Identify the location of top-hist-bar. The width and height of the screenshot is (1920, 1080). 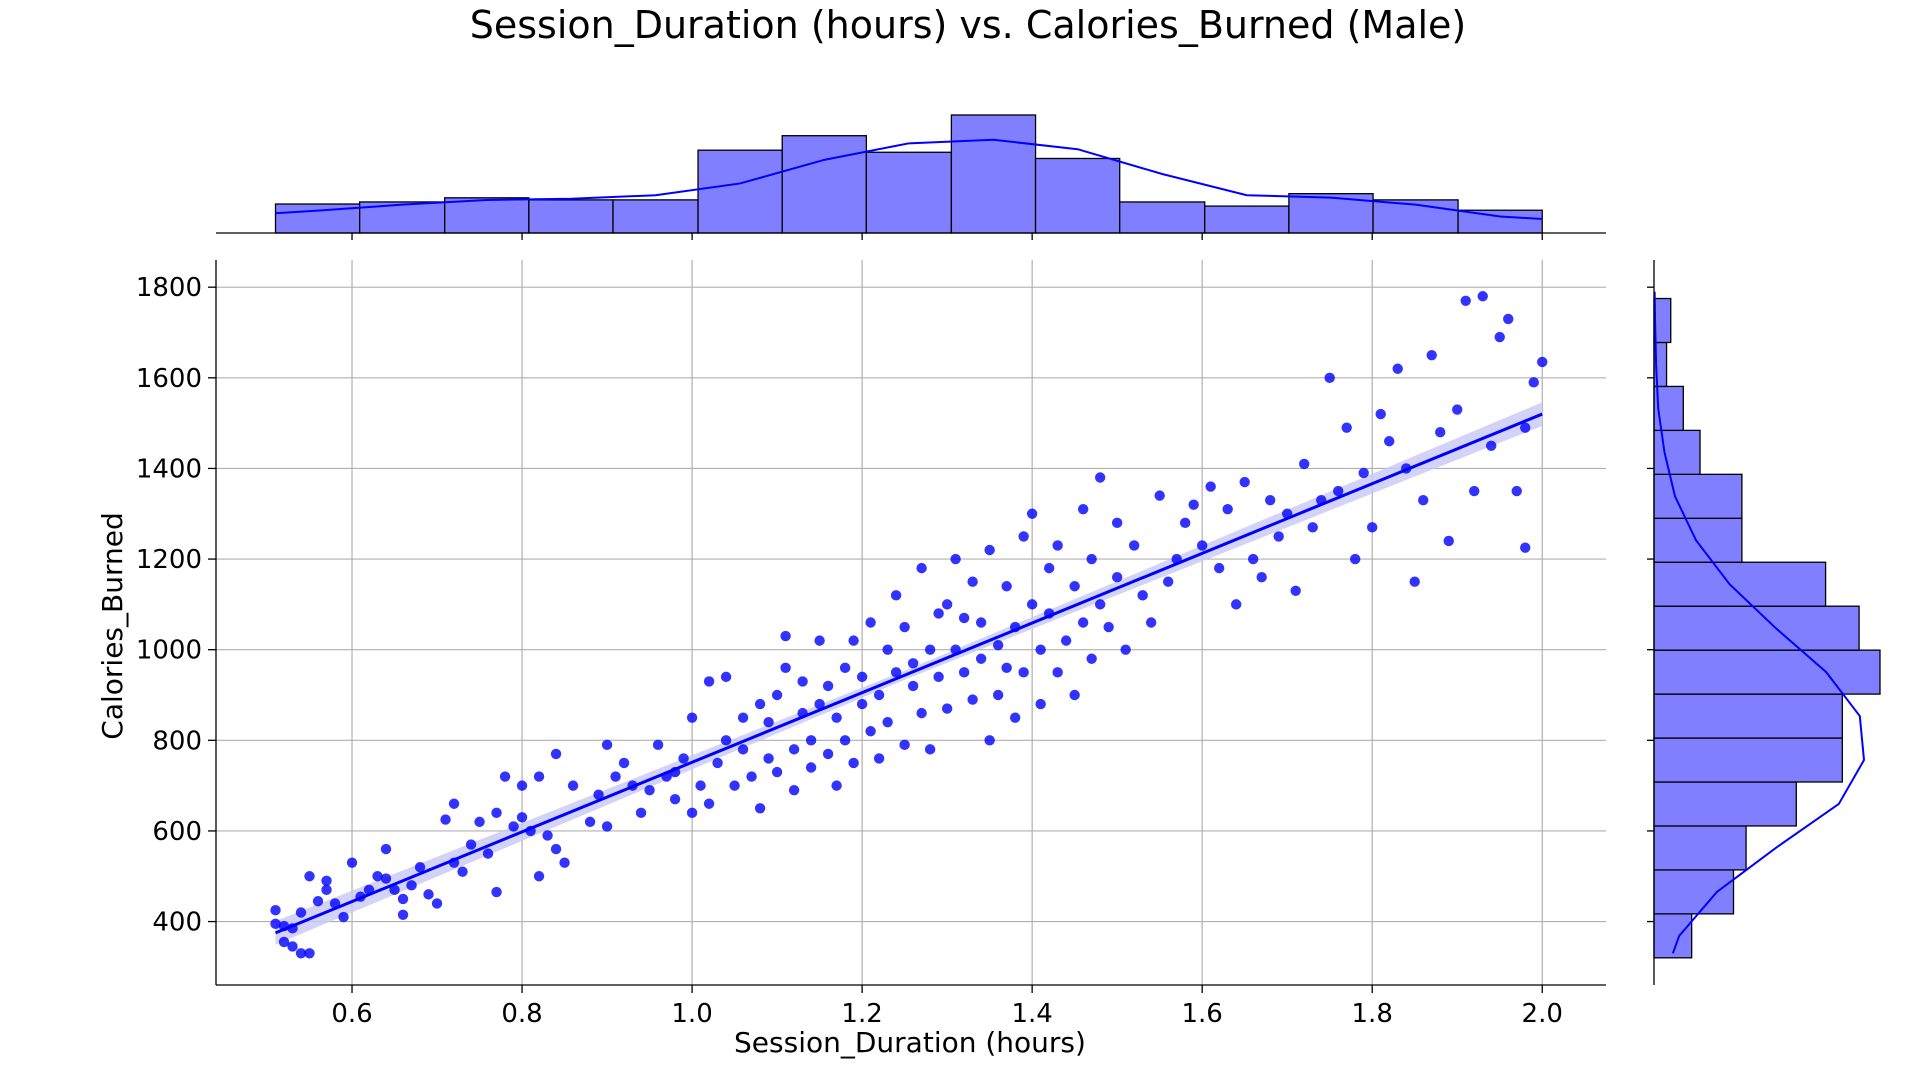
(1077, 195).